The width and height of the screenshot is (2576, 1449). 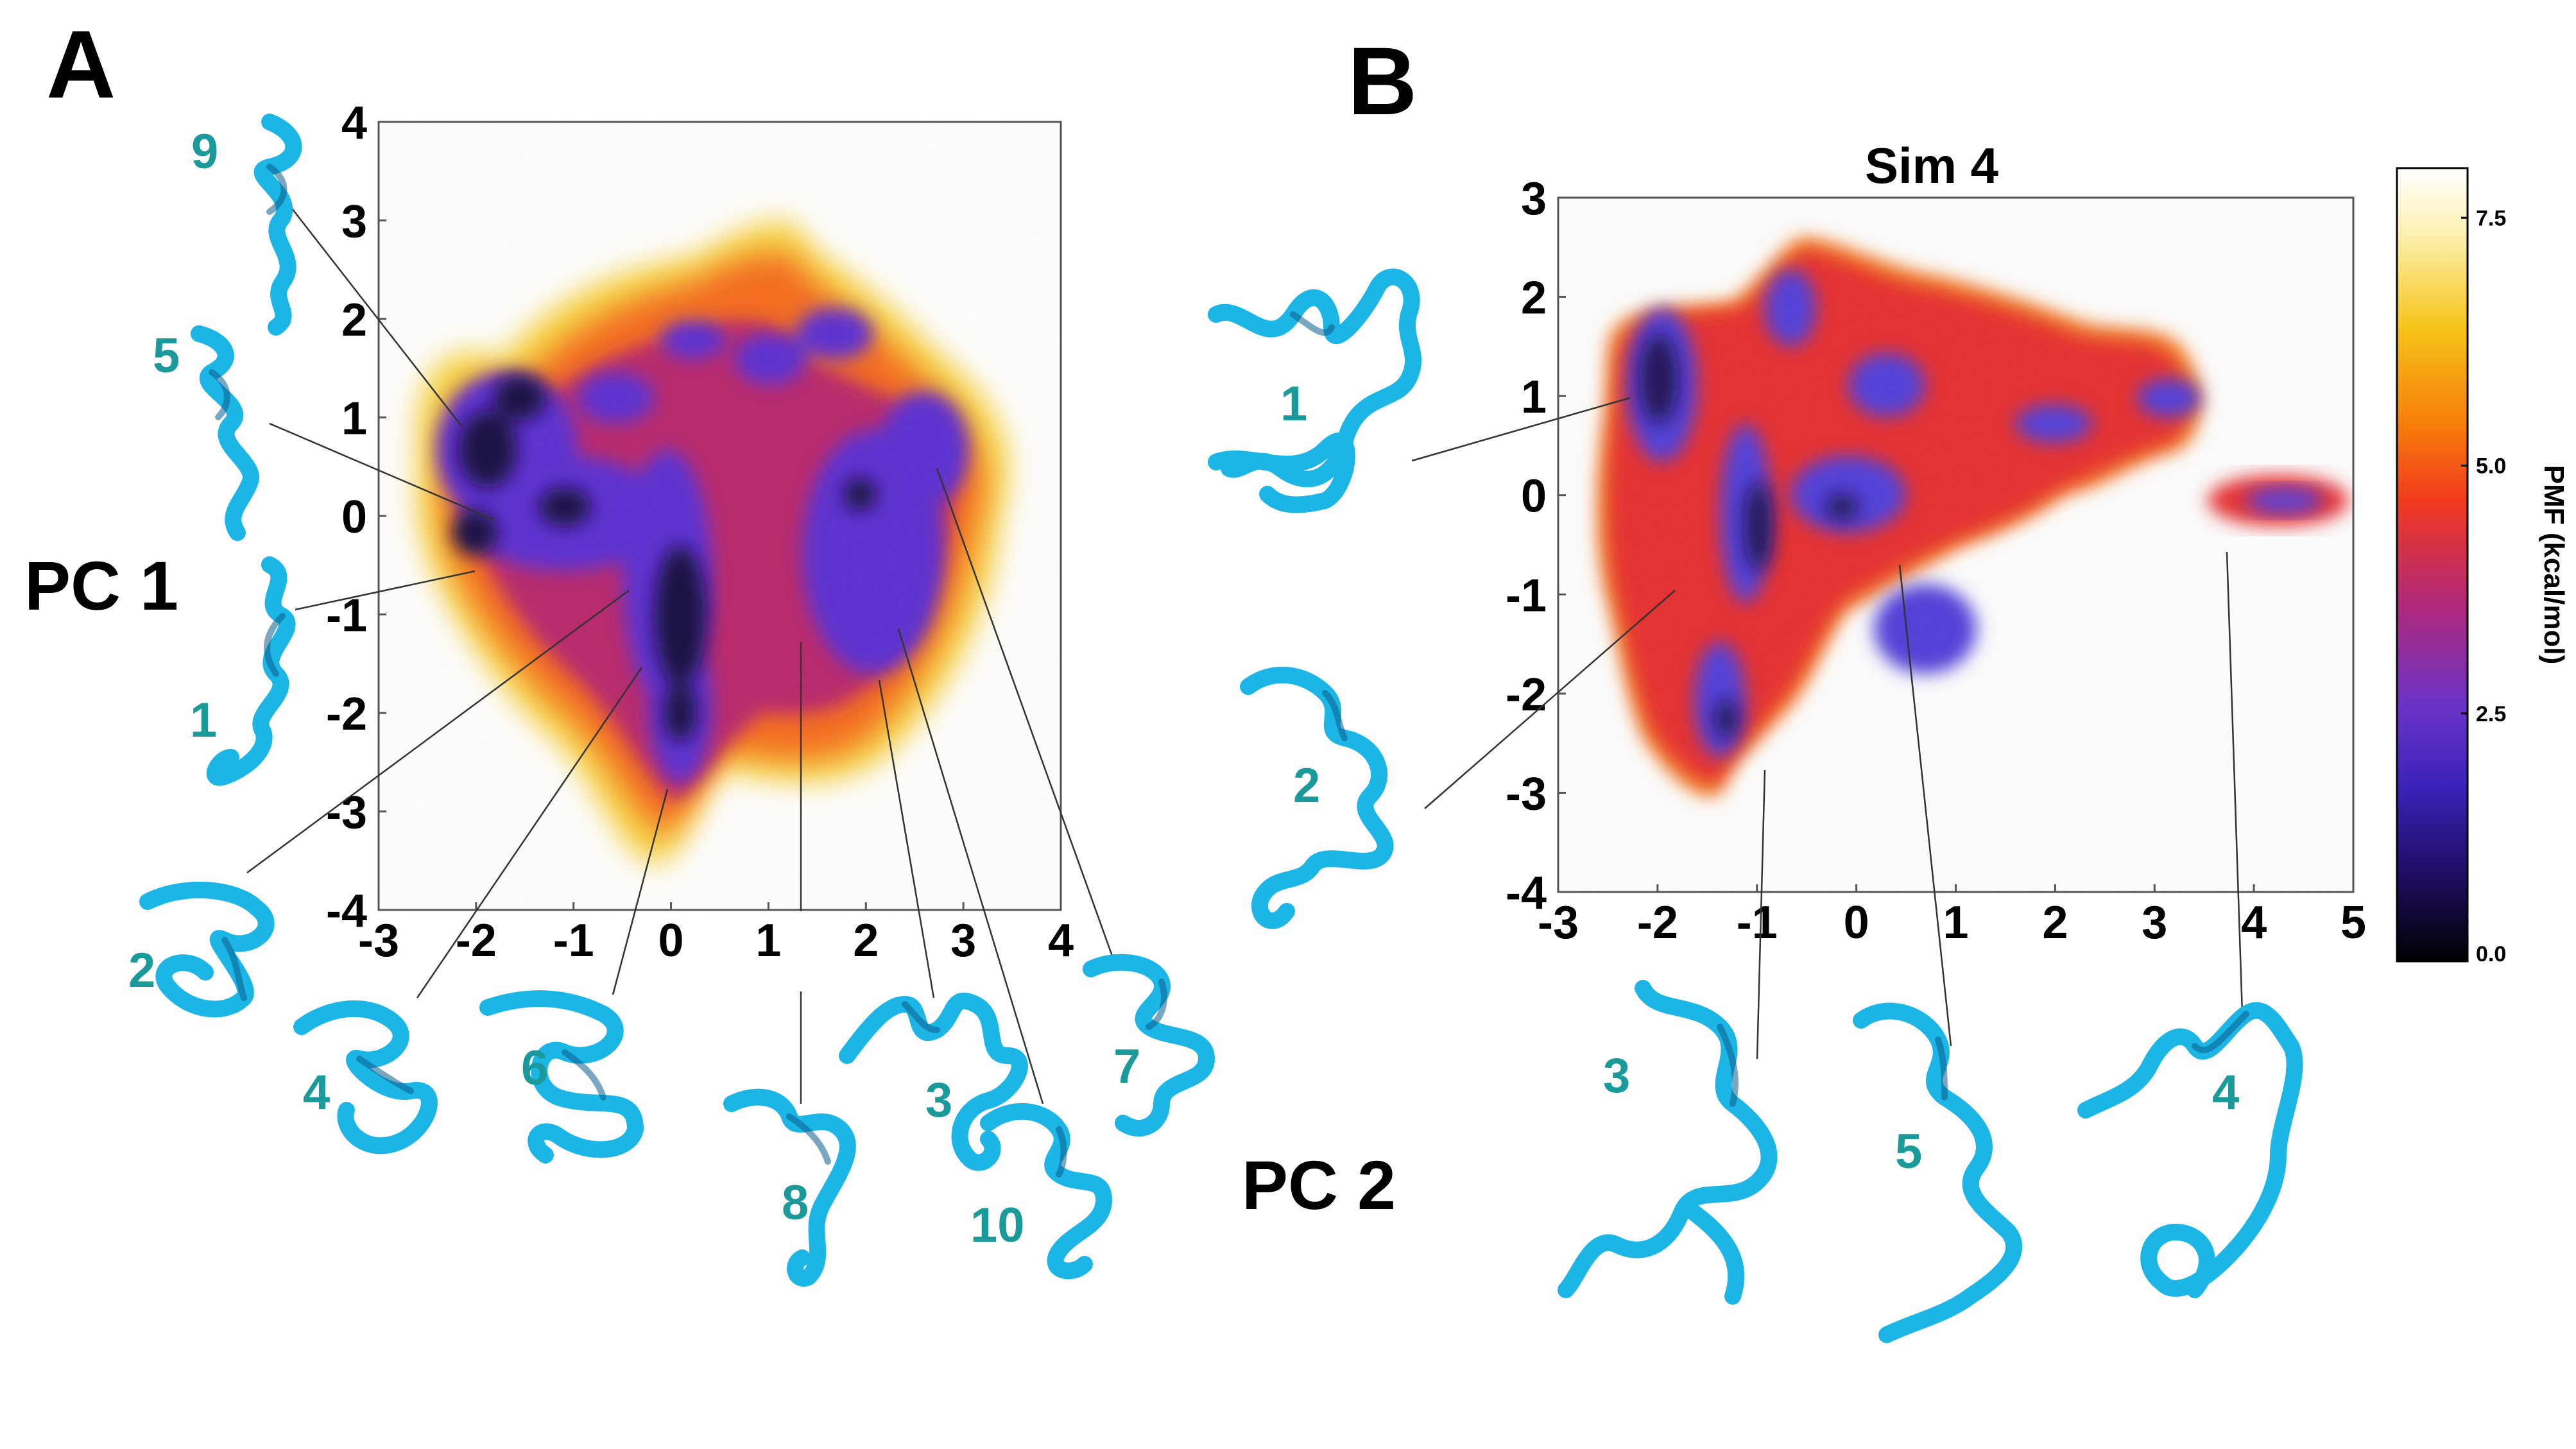 I want to click on panel-a-x-ticks: -3 -2 -1 0 1 2 3 4, so click(x=716, y=934).